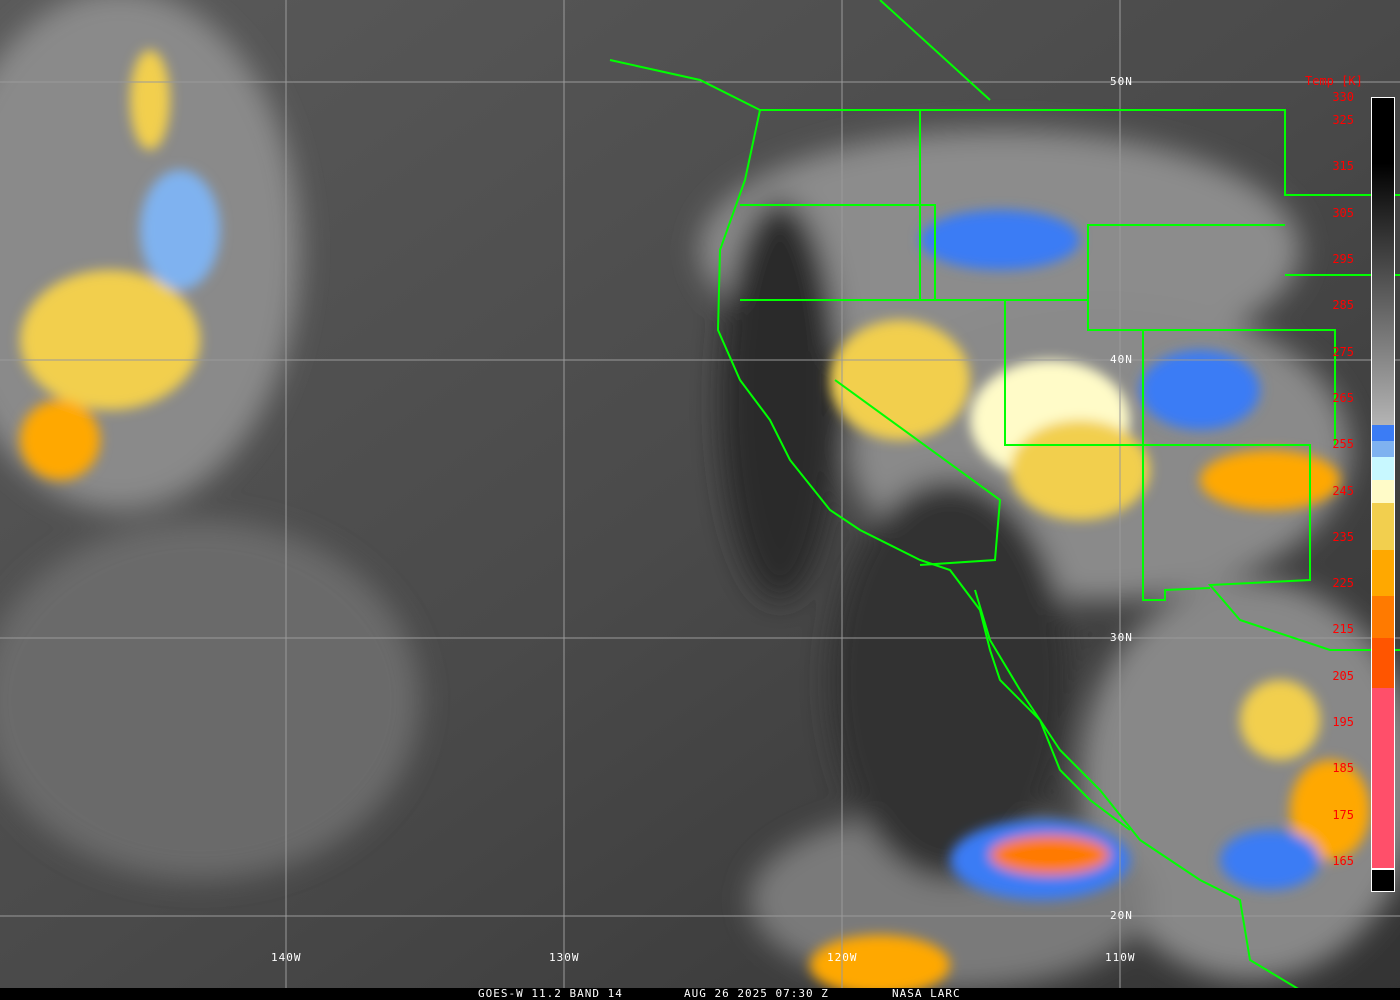 Image resolution: width=1400 pixels, height=1000 pixels. Describe the element at coordinates (1343, 97) in the screenshot. I see `colorbar-tick-label: 330` at that location.